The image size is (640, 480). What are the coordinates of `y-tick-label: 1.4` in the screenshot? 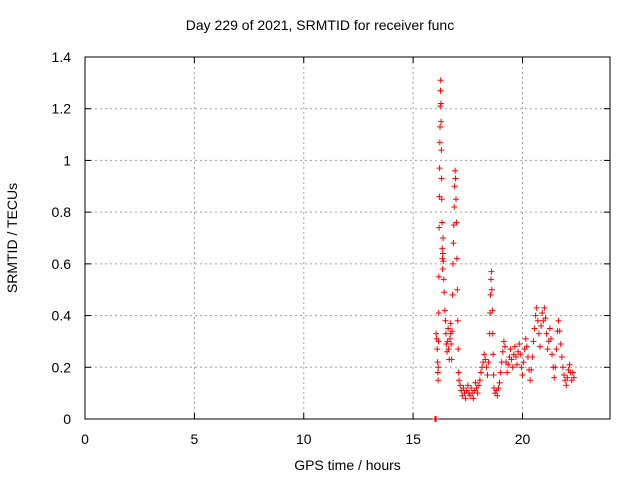 It's located at (62, 57).